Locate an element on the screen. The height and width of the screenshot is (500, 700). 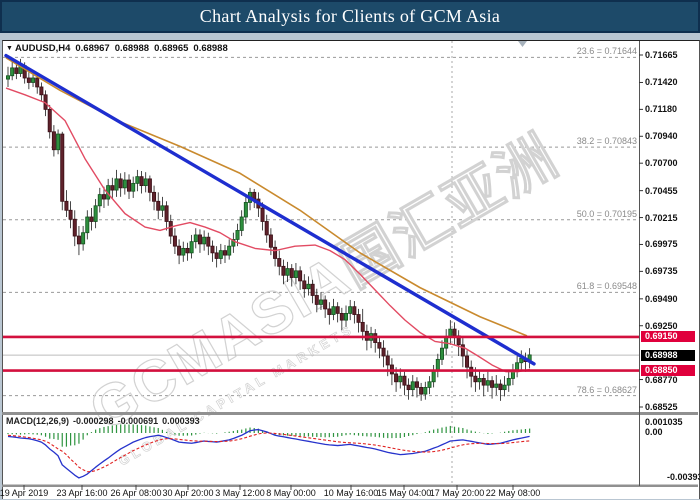
sr-price-badge: 0.69150 is located at coordinates (668, 337).